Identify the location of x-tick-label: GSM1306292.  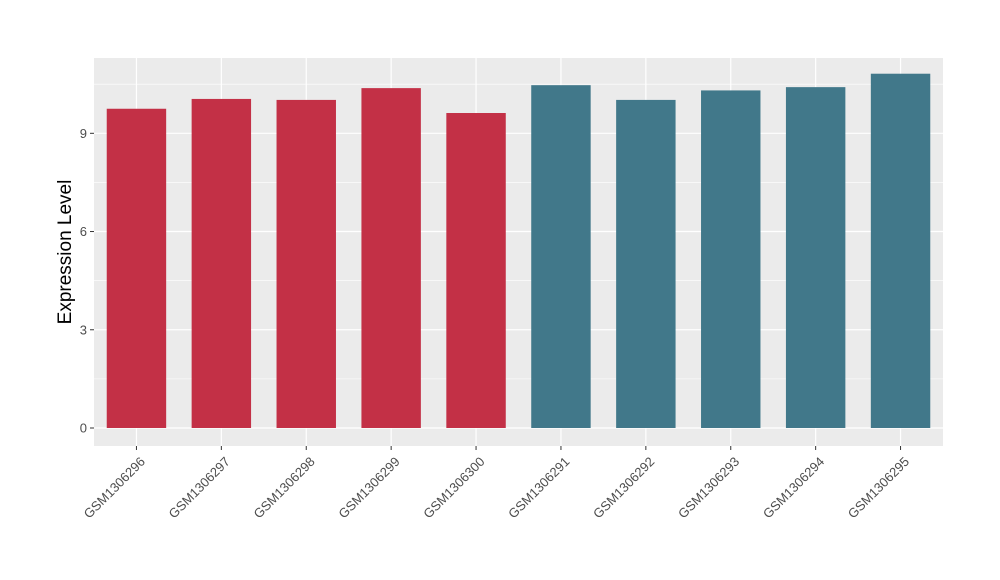
(623, 487).